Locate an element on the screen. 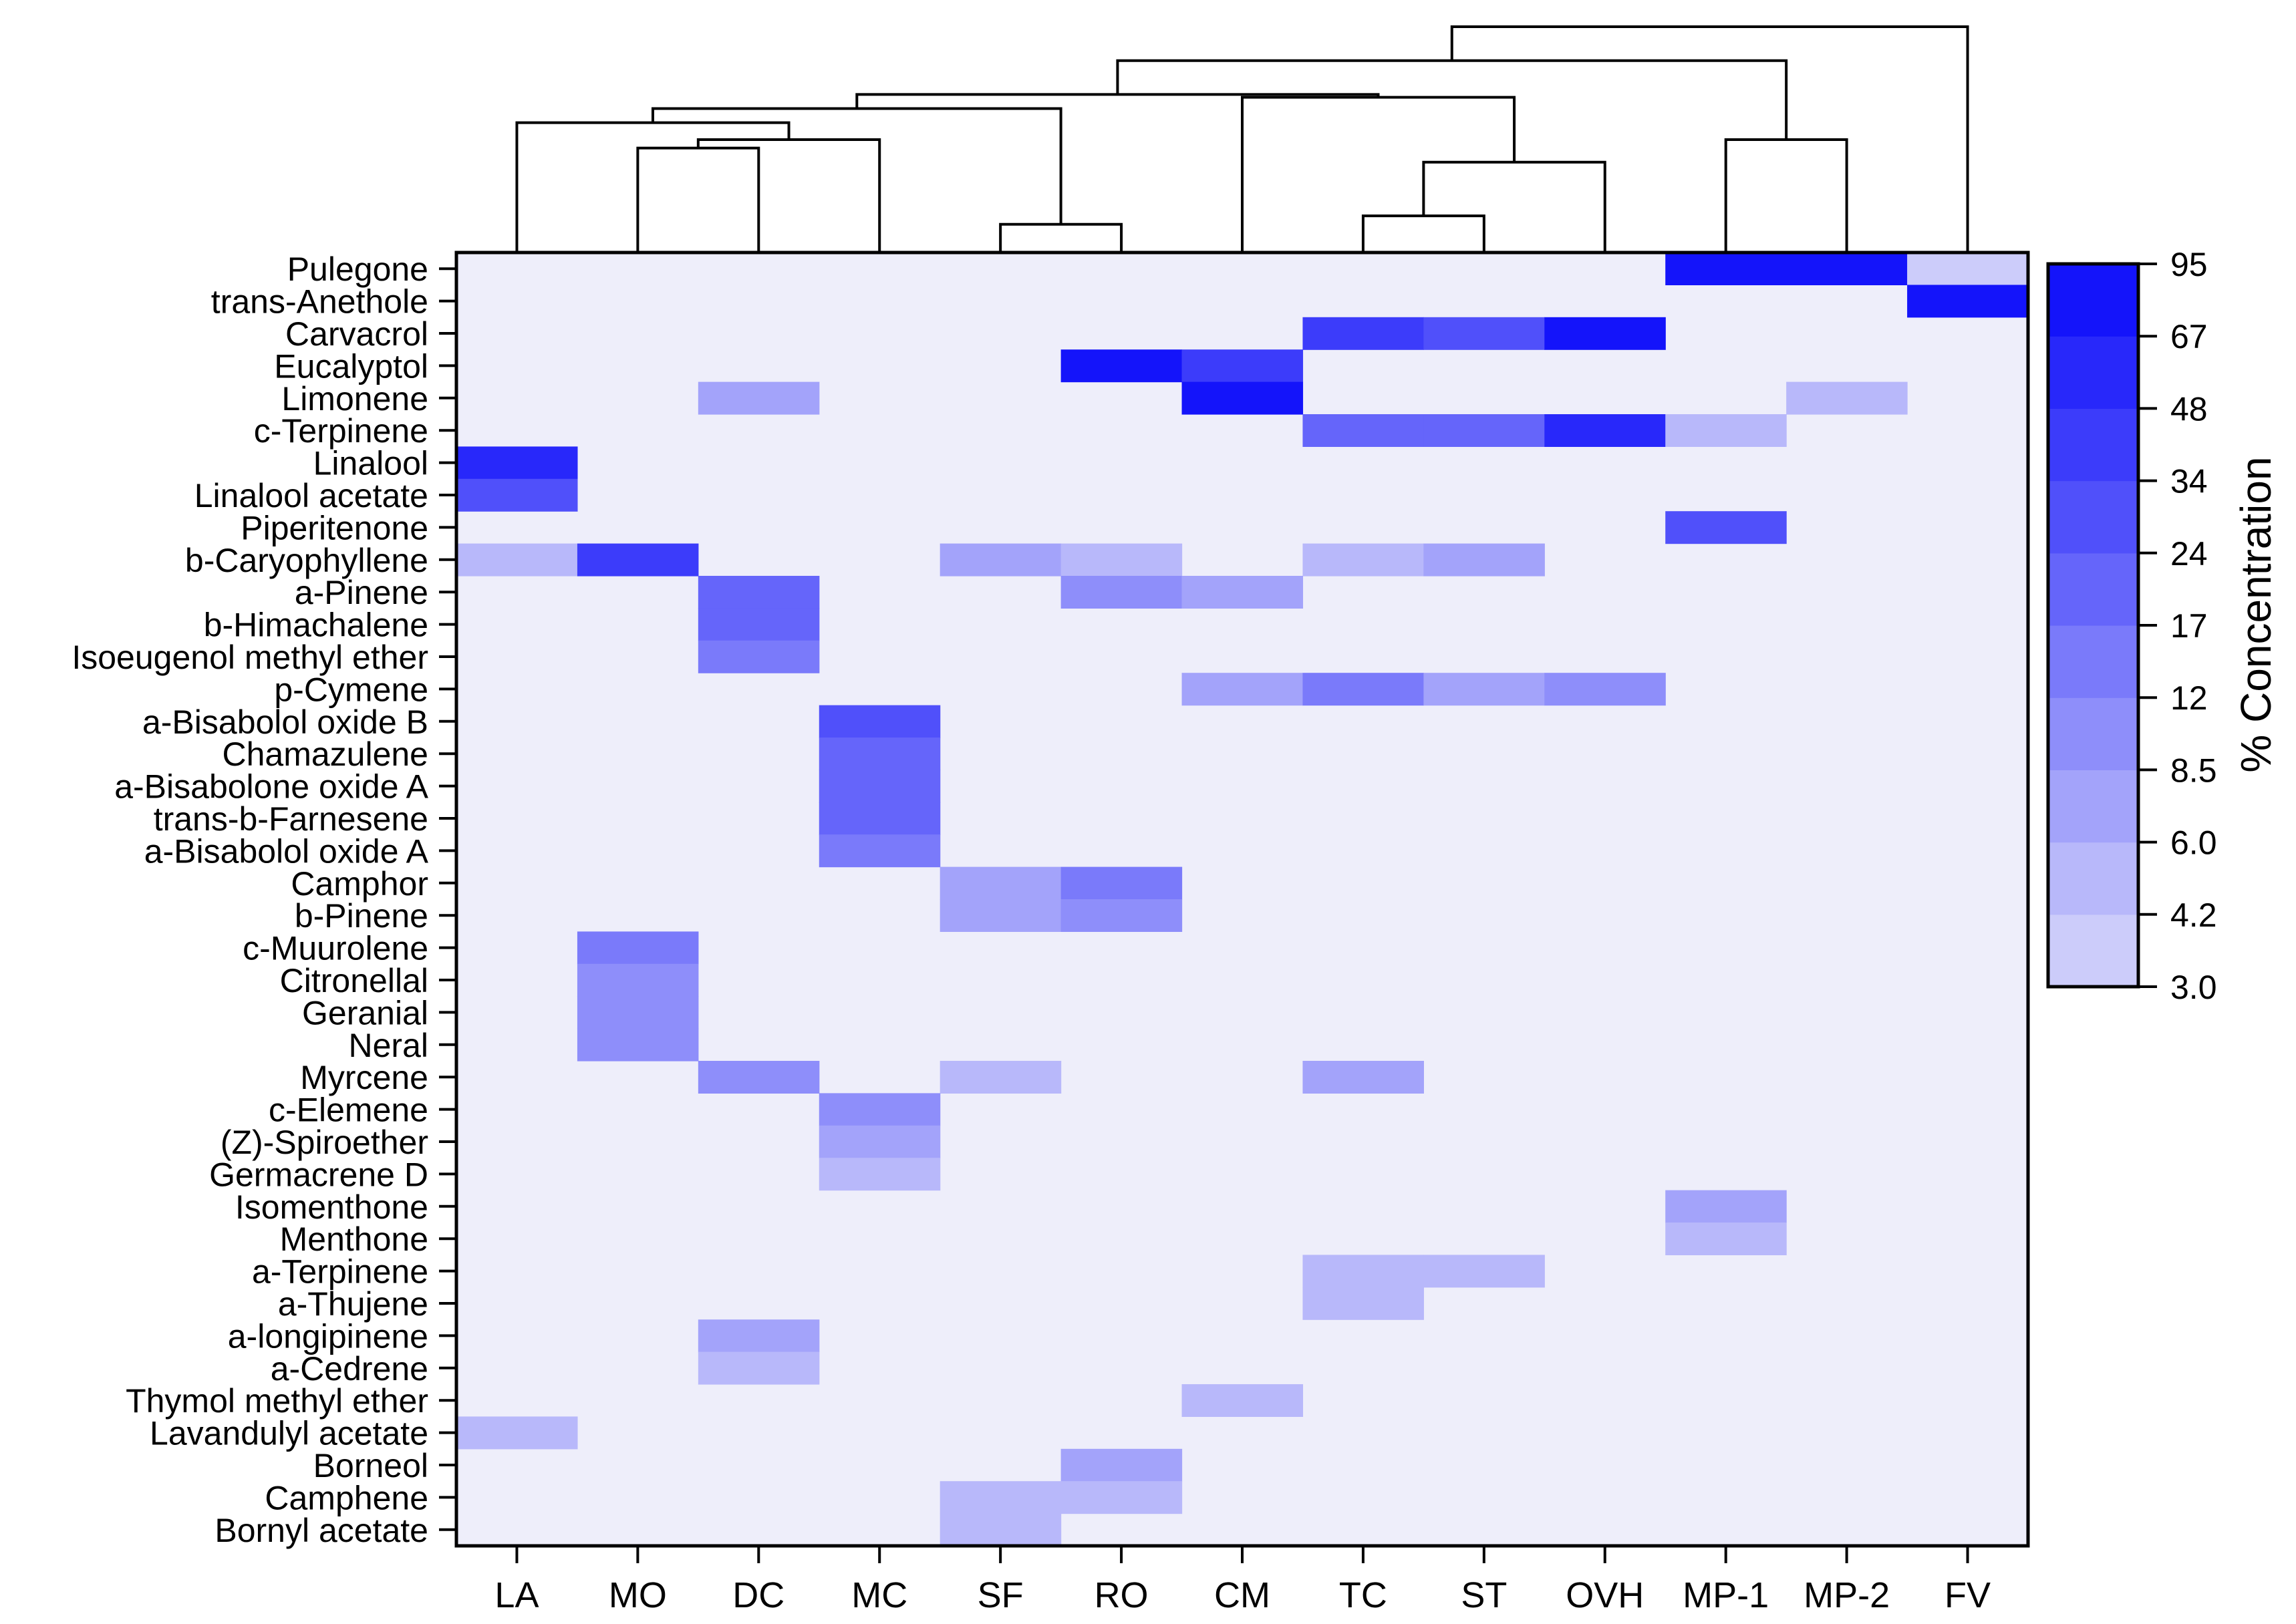  y-tick-label: a-Terpinene is located at coordinates (340, 1272).